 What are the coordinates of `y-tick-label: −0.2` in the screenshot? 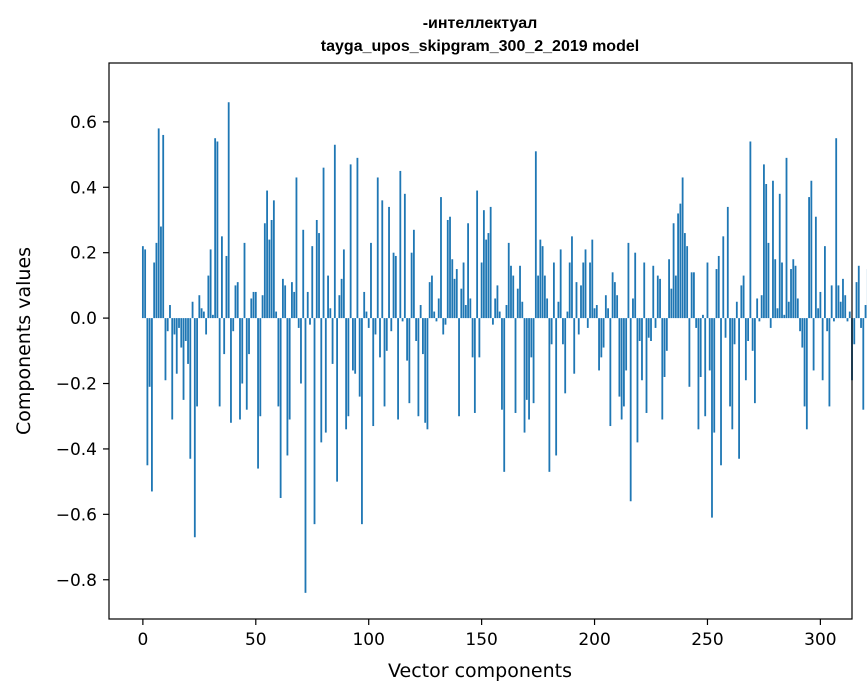 It's located at (76, 385).